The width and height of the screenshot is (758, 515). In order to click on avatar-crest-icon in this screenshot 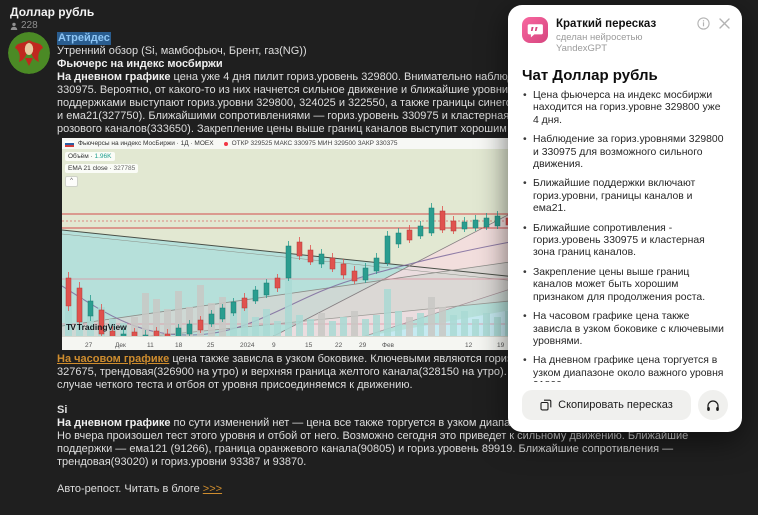, I will do `click(29, 53)`.